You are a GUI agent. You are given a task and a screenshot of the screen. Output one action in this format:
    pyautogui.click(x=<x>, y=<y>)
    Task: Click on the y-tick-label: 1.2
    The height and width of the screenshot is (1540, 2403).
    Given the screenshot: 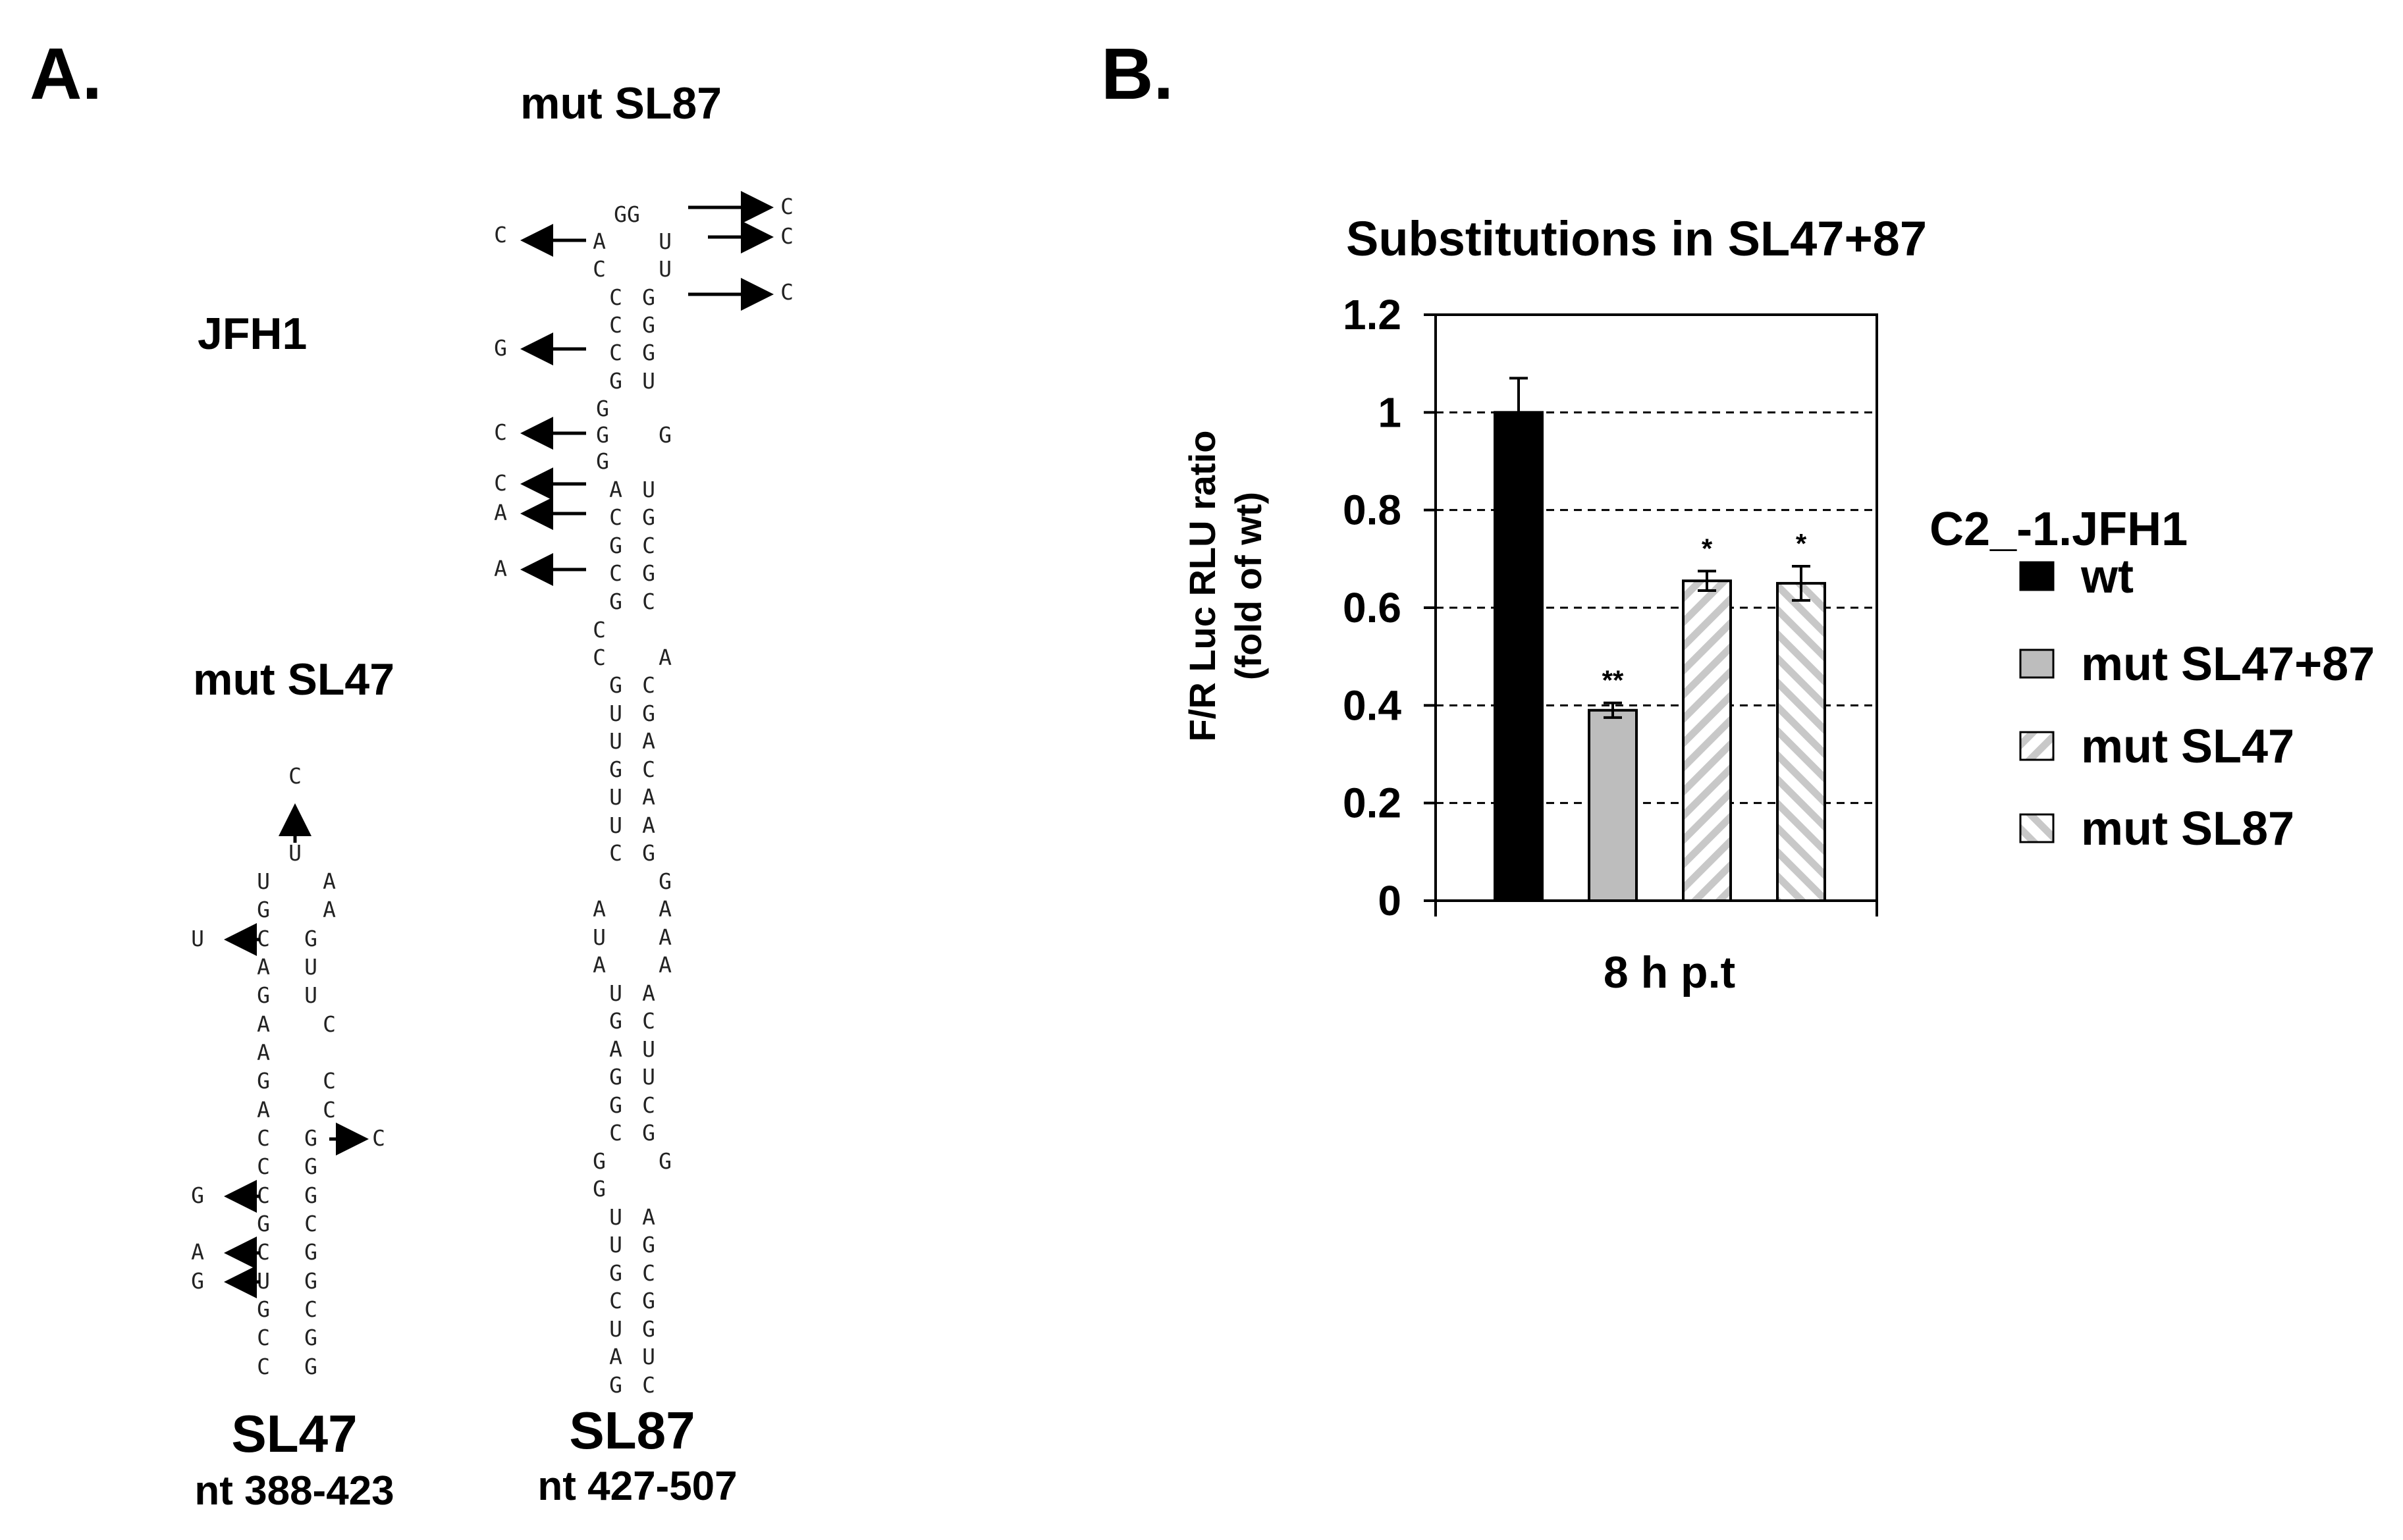 What is the action you would take?
    pyautogui.click(x=1372, y=314)
    